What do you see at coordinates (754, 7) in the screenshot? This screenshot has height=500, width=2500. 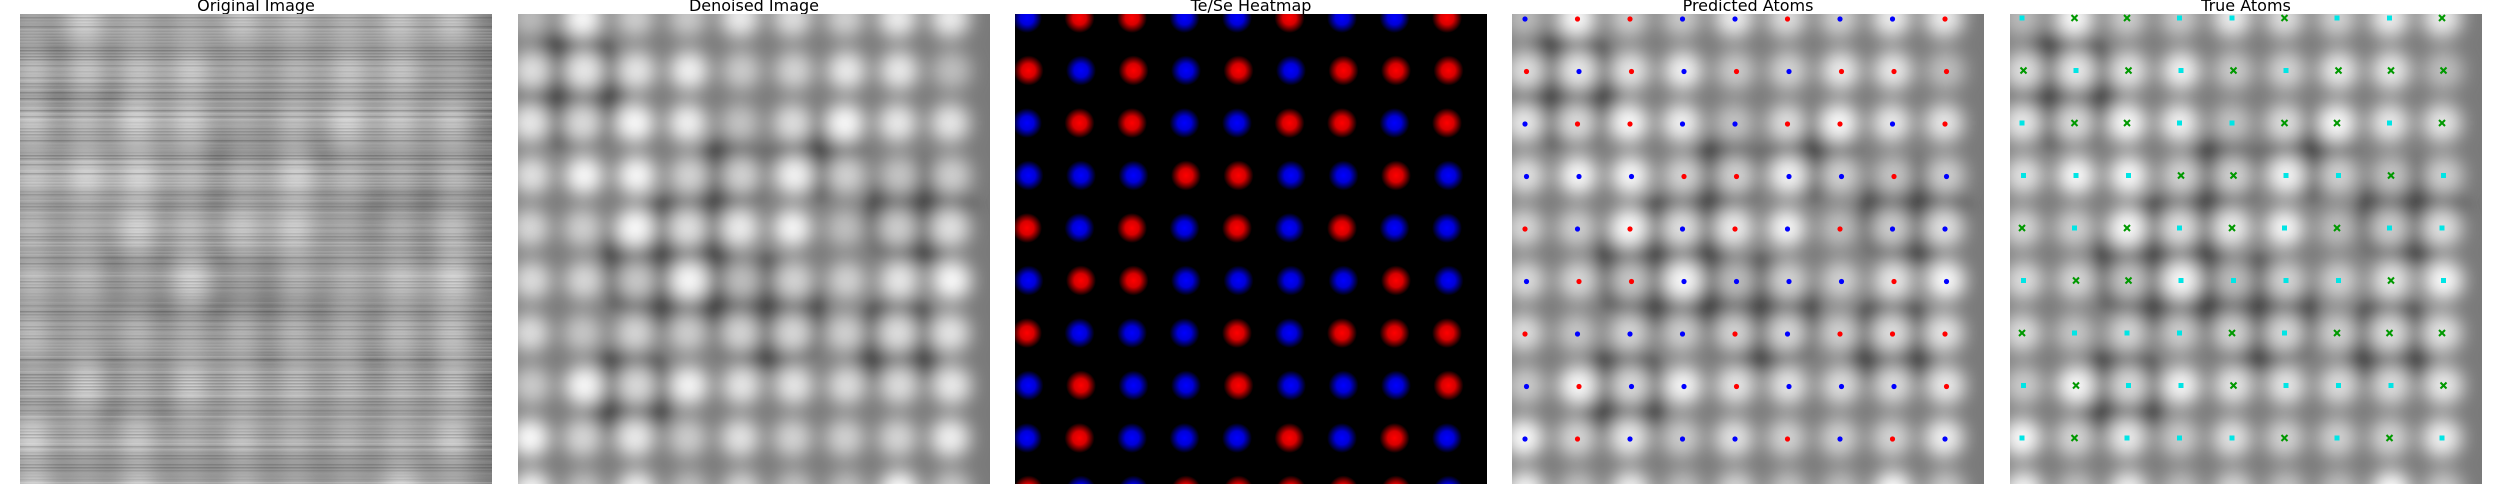 I see `denoised-image-title: Denoised Image` at bounding box center [754, 7].